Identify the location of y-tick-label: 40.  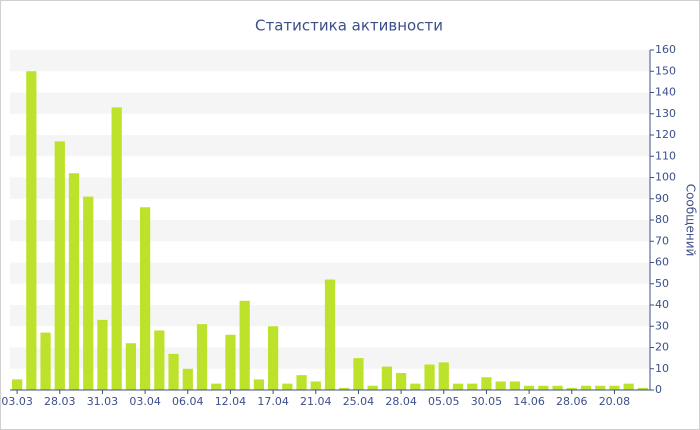
(662, 304).